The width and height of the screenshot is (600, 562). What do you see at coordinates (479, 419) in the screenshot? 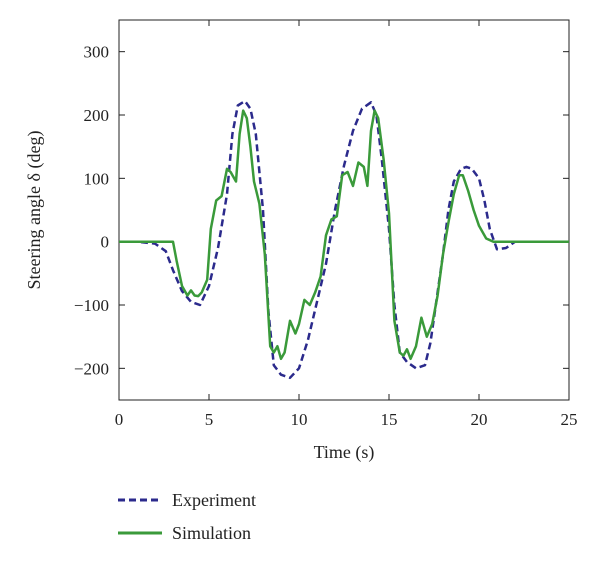
I see `x-tick-label: 20` at bounding box center [479, 419].